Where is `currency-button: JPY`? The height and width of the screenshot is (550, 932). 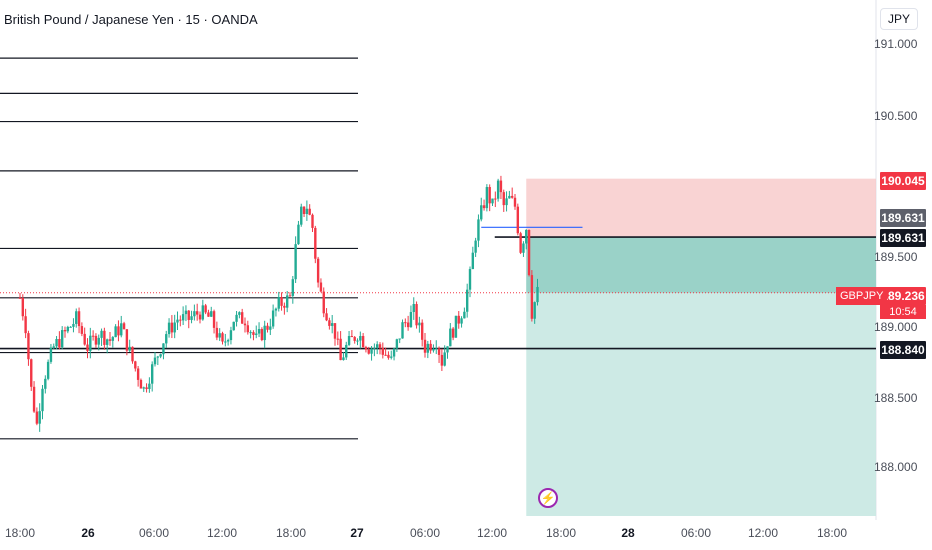 currency-button: JPY is located at coordinates (899, 19).